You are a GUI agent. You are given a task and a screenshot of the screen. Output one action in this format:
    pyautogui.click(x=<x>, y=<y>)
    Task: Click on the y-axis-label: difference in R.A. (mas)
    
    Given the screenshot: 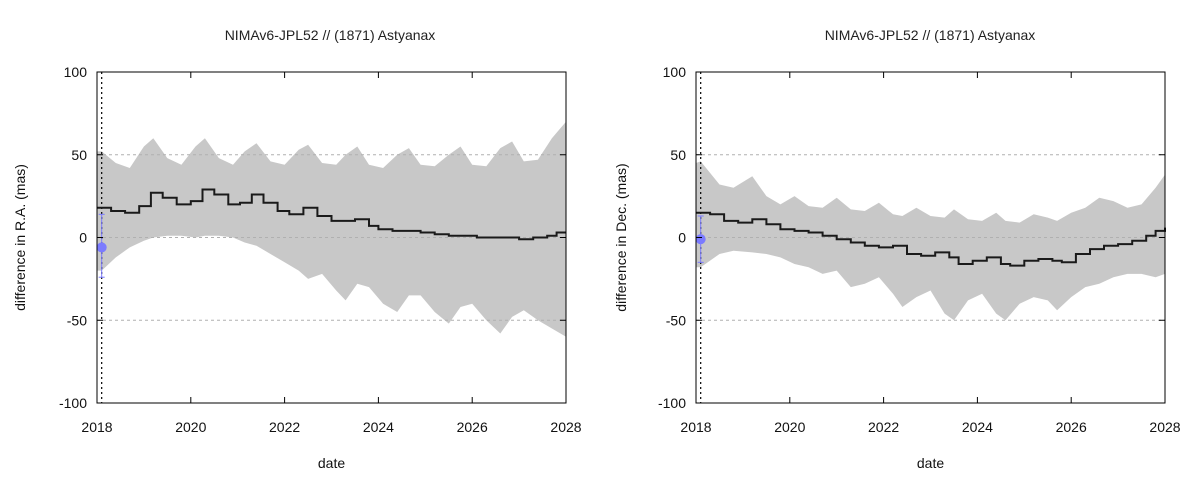 What is the action you would take?
    pyautogui.click(x=20, y=237)
    